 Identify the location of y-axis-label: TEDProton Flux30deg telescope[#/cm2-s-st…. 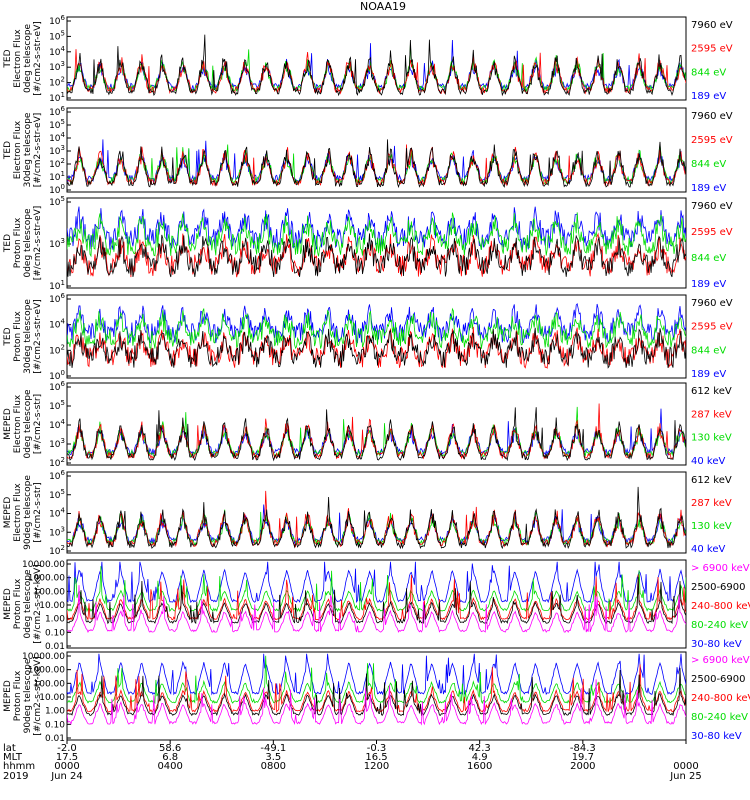
(23, 336).